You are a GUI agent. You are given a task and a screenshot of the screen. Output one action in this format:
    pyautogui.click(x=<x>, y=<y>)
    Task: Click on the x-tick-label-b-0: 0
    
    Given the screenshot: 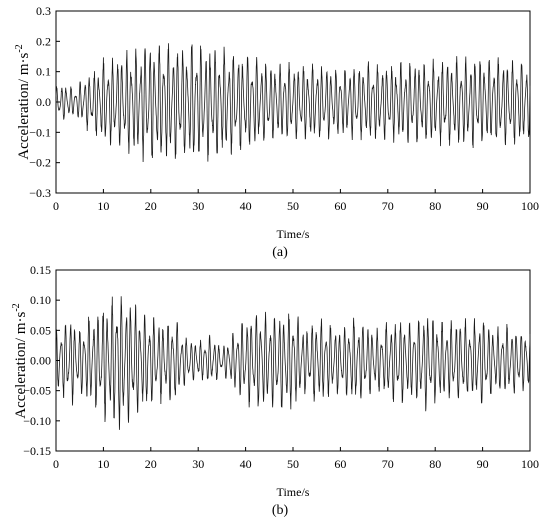 What is the action you would take?
    pyautogui.click(x=56, y=464)
    